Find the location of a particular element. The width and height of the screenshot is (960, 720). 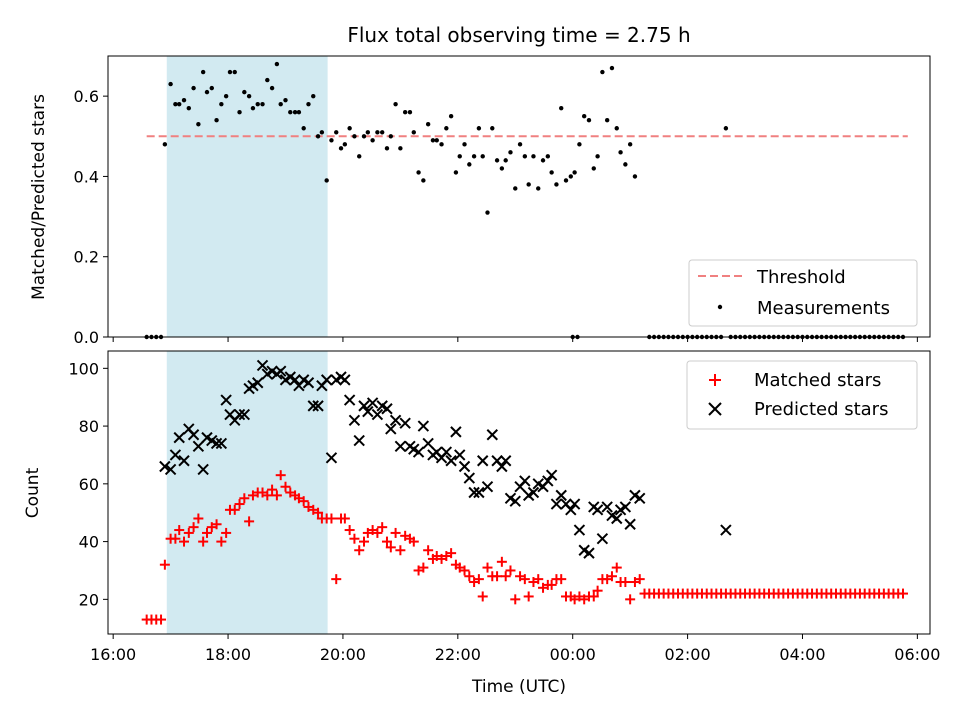

x-tick-label: 06:00 is located at coordinates (917, 654).